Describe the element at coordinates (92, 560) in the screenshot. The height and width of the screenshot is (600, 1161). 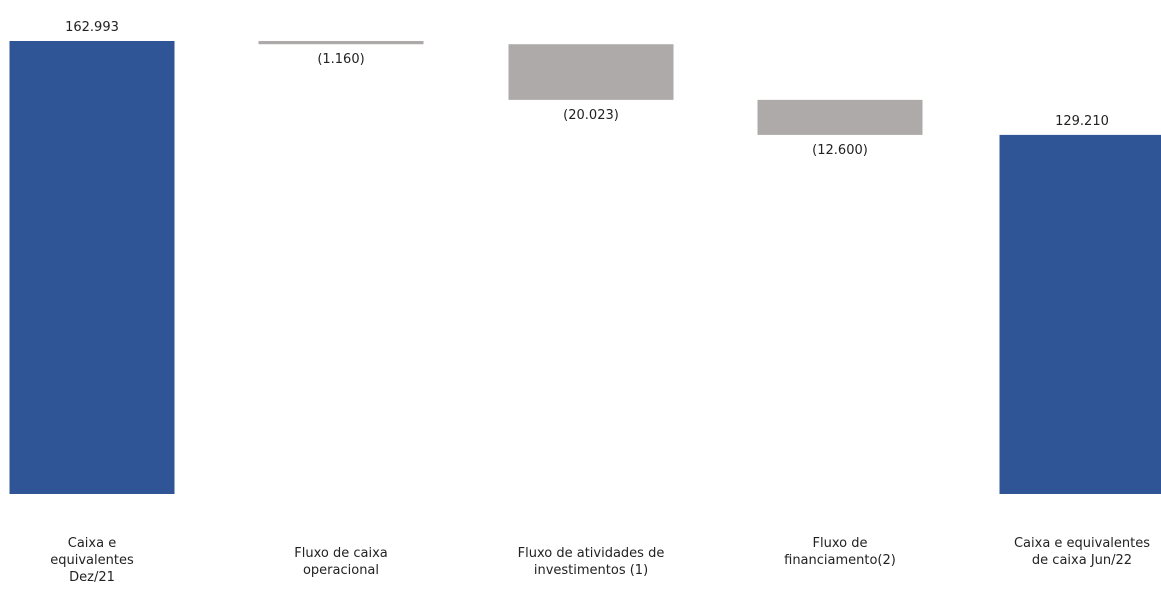
I see `category-label-0: Caixa e equivalentes Dez/21` at that location.